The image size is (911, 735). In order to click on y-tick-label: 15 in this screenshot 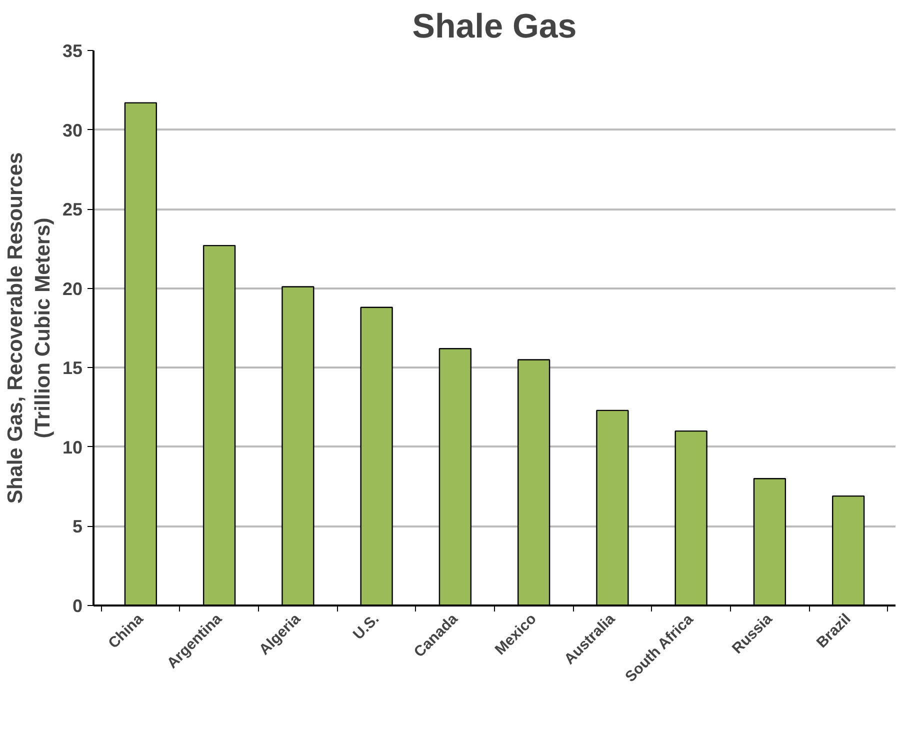, I will do `click(72, 368)`.